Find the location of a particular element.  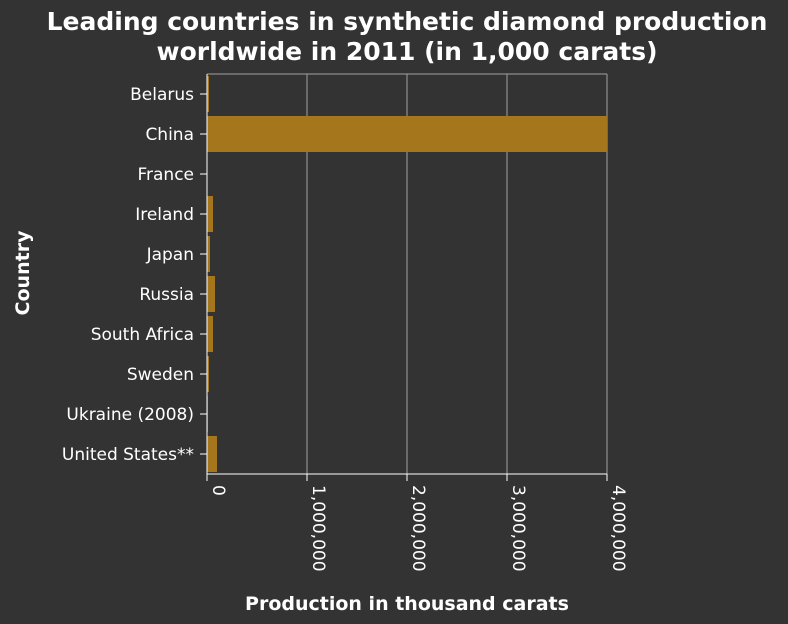

y-tick-label: Belarus is located at coordinates (162, 95).